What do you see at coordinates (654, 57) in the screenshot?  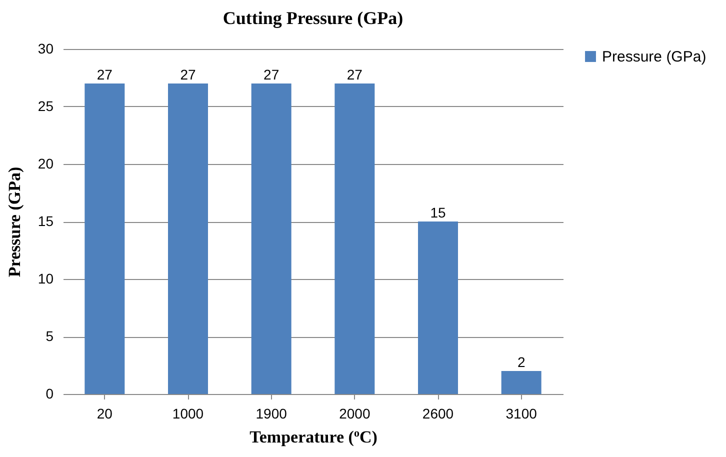 I see `legend-label: Pressure (GPa)` at bounding box center [654, 57].